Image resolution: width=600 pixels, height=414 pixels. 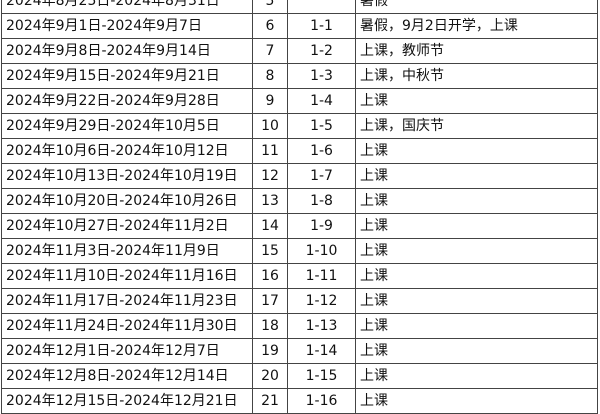 I want to click on teaching-week-cell: 1-13, so click(x=321, y=326).